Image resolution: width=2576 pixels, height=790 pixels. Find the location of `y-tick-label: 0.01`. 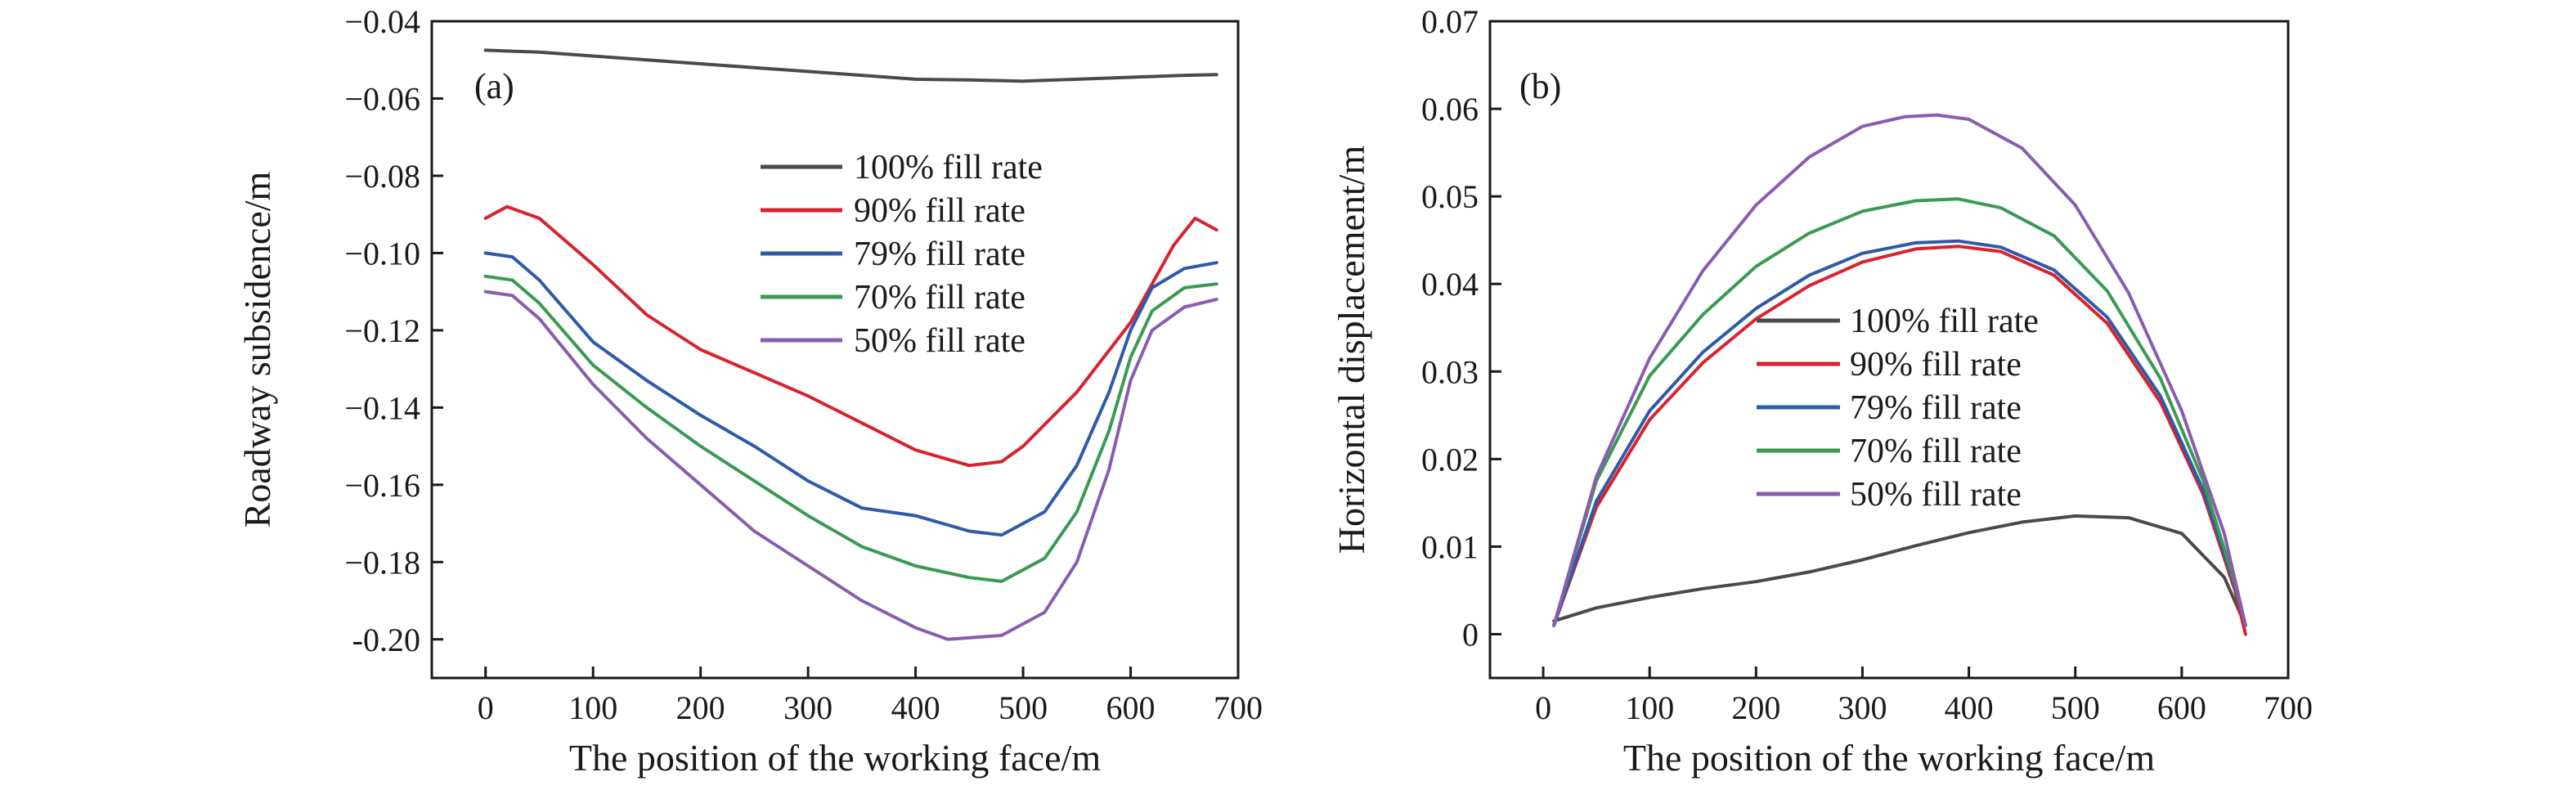

y-tick-label: 0.01 is located at coordinates (1450, 546).